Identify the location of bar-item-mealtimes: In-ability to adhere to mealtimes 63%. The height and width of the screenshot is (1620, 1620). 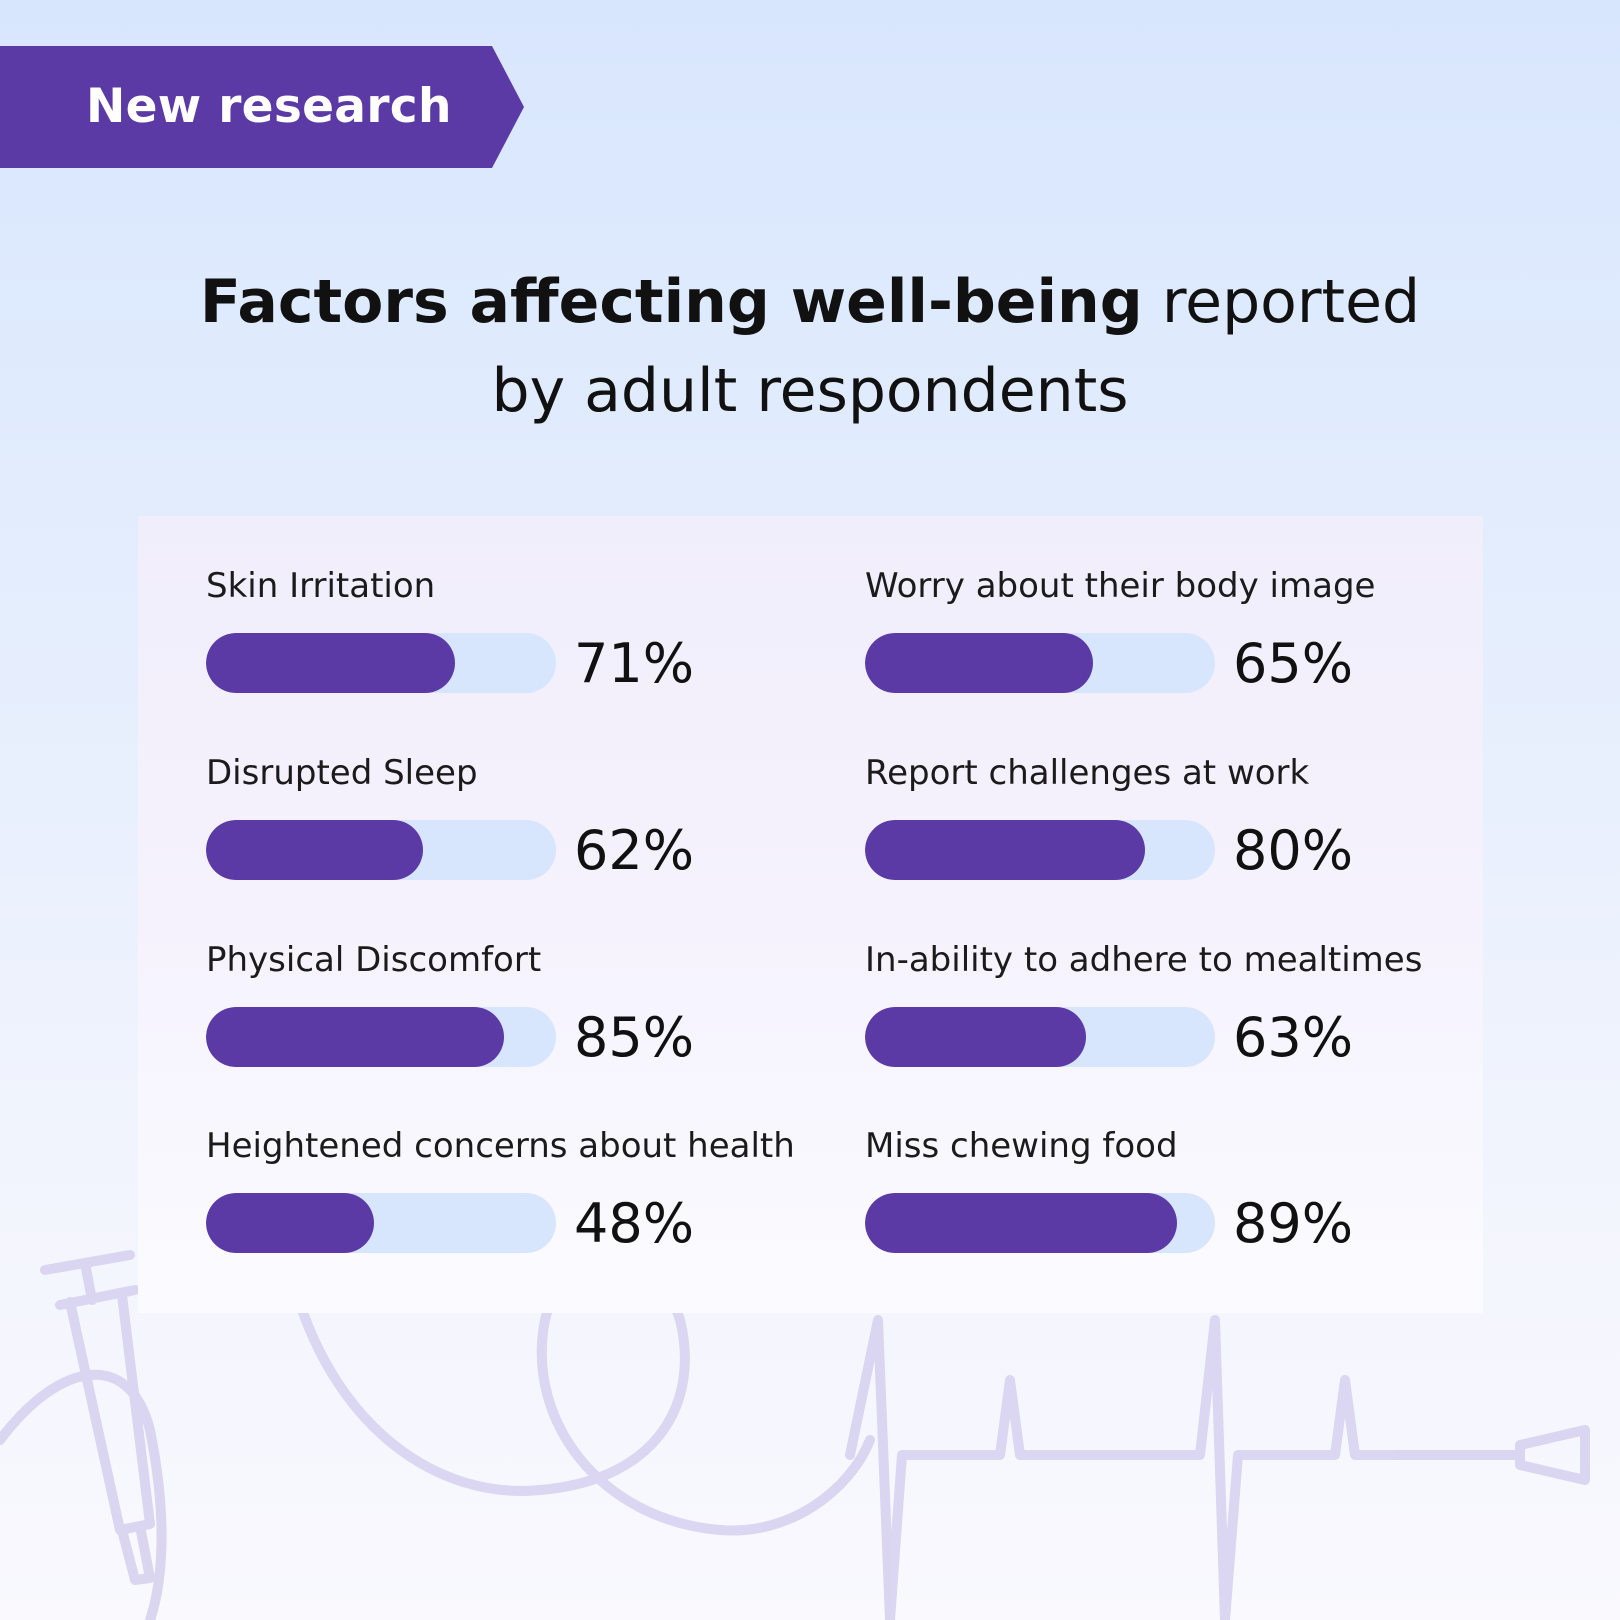
(1185, 1010).